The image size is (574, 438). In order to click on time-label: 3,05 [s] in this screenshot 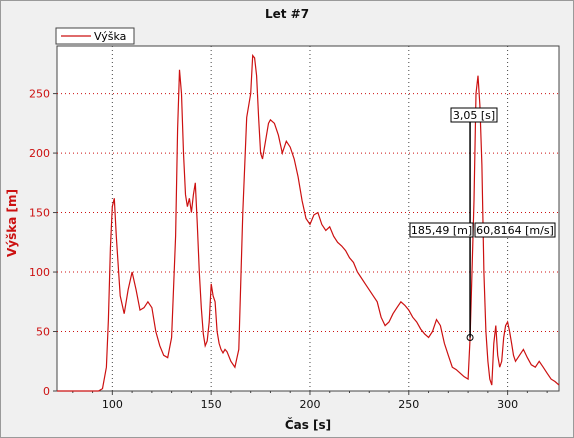, I will do `click(474, 115)`.